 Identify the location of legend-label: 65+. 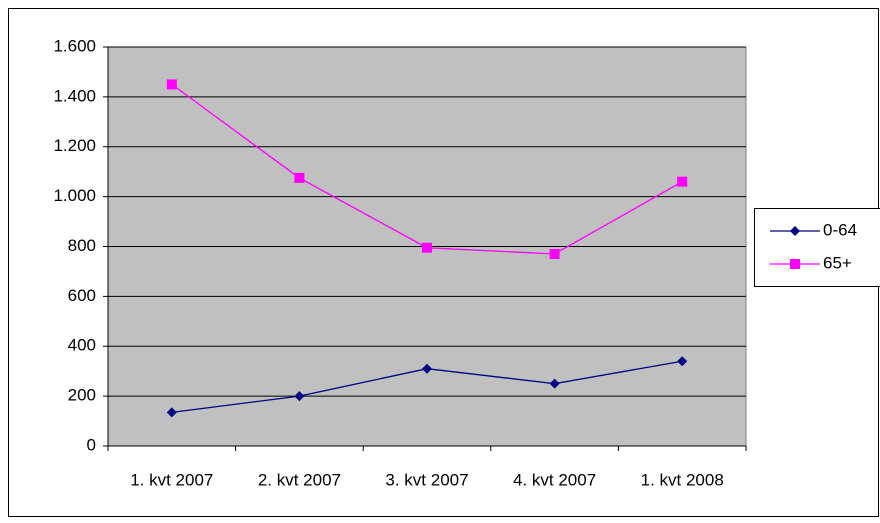
(837, 262).